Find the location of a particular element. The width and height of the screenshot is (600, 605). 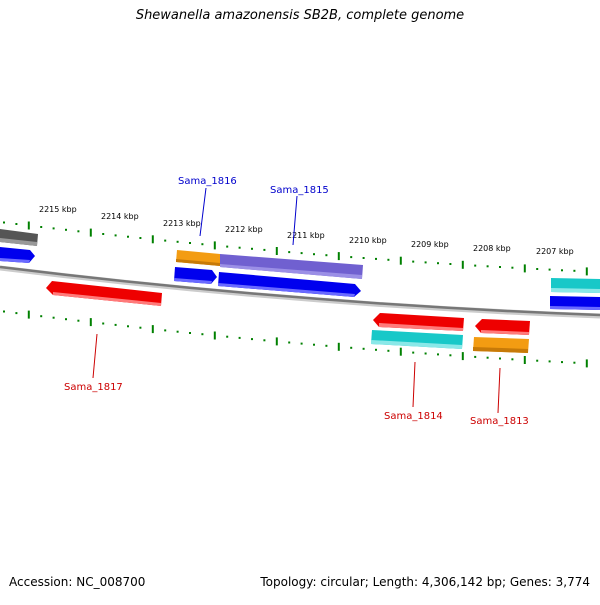

tick-label-2207: 2207 kbp is located at coordinates (555, 251).